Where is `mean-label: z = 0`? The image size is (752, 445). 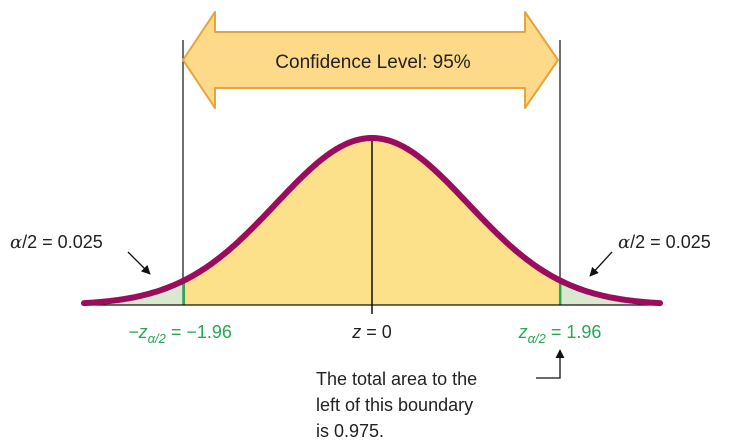 mean-label: z = 0 is located at coordinates (371, 332).